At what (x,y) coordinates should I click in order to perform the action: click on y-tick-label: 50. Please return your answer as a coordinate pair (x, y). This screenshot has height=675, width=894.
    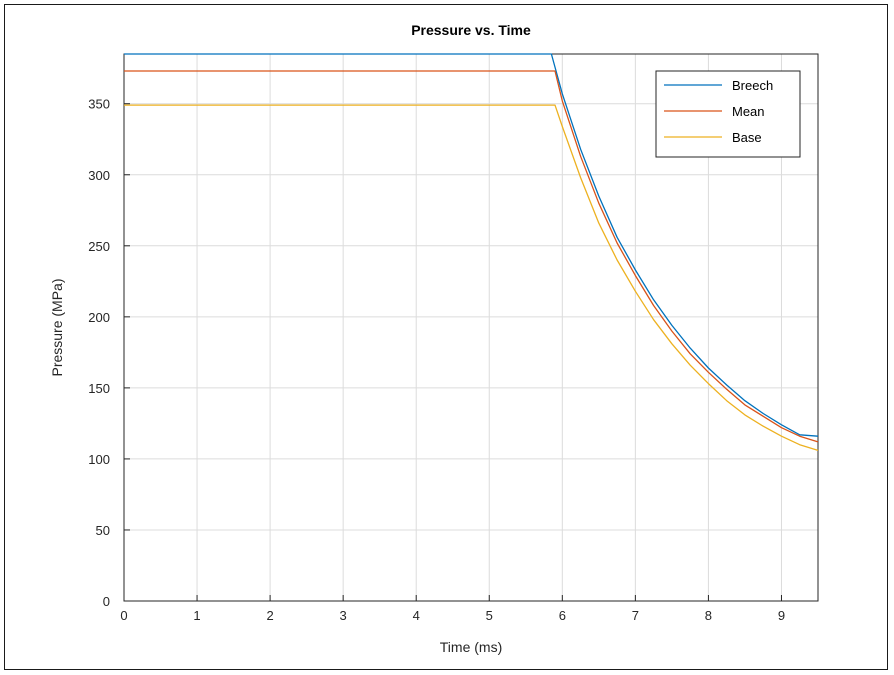
    Looking at the image, I should click on (103, 530).